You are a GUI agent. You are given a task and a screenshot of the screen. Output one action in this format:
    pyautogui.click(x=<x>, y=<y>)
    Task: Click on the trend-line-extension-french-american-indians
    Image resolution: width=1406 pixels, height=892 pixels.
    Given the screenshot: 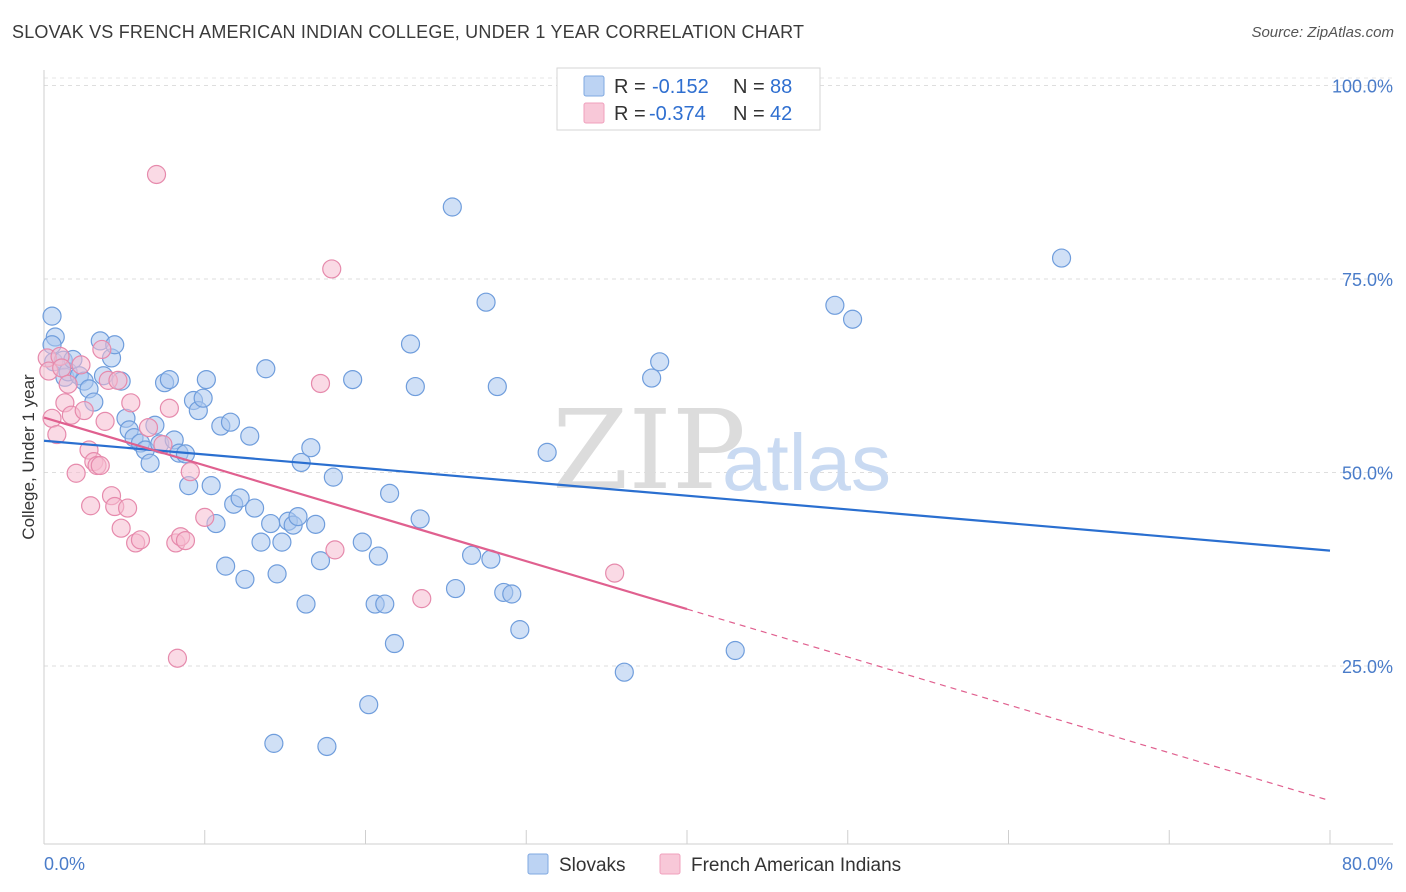 What is the action you would take?
    pyautogui.click(x=1008, y=705)
    